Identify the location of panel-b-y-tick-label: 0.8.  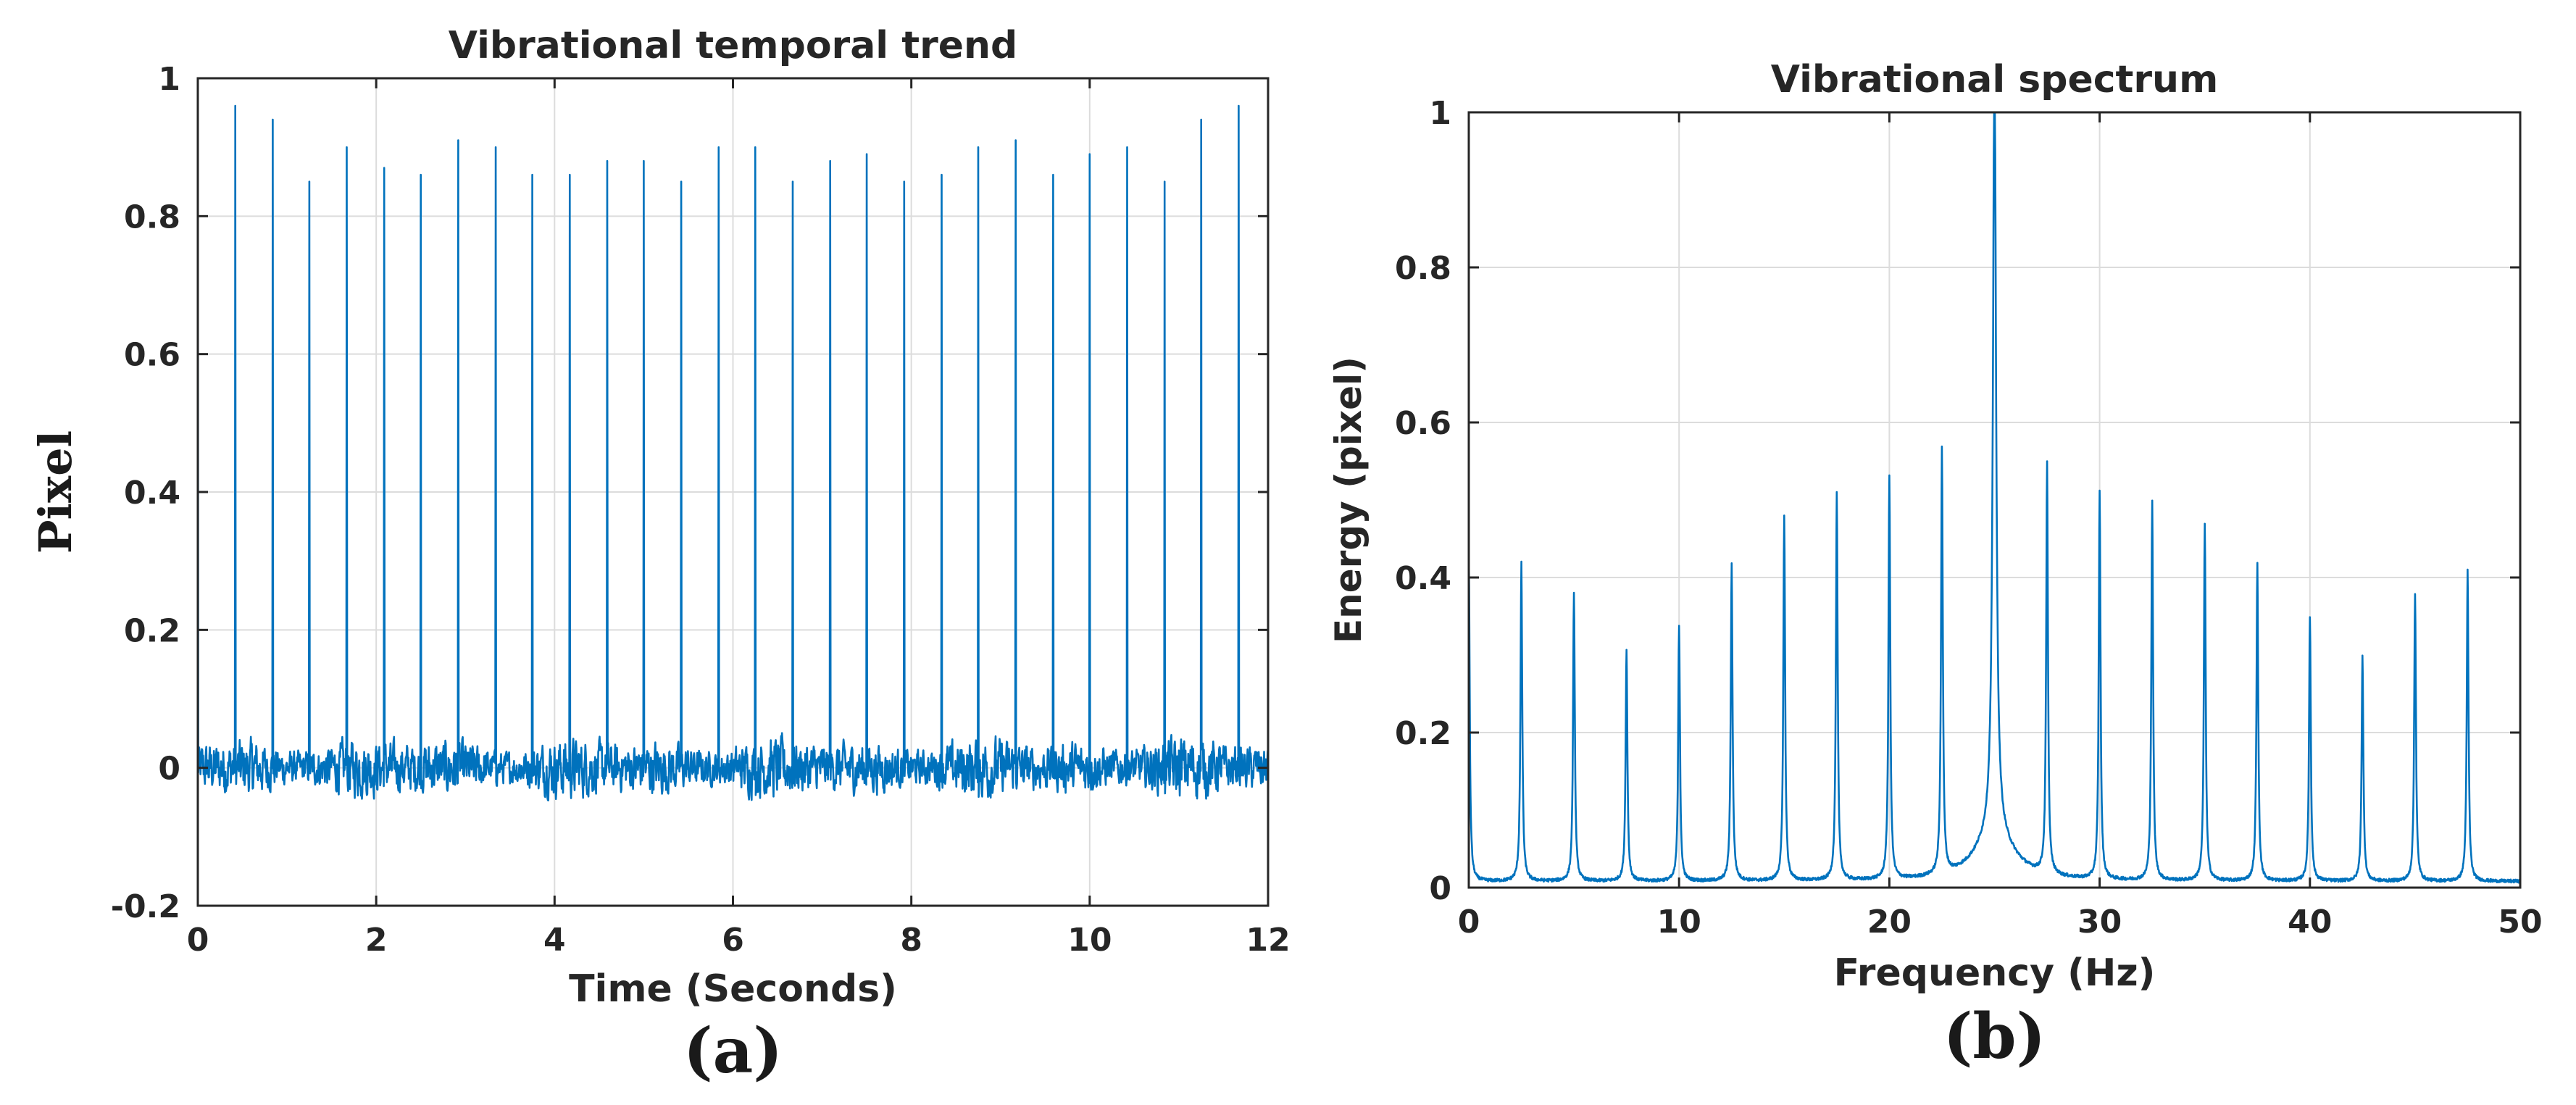
(1423, 268).